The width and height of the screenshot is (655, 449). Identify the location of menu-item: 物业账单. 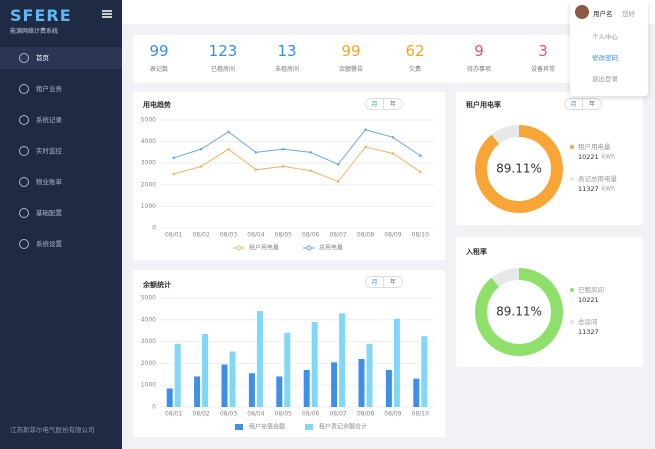
(61, 182).